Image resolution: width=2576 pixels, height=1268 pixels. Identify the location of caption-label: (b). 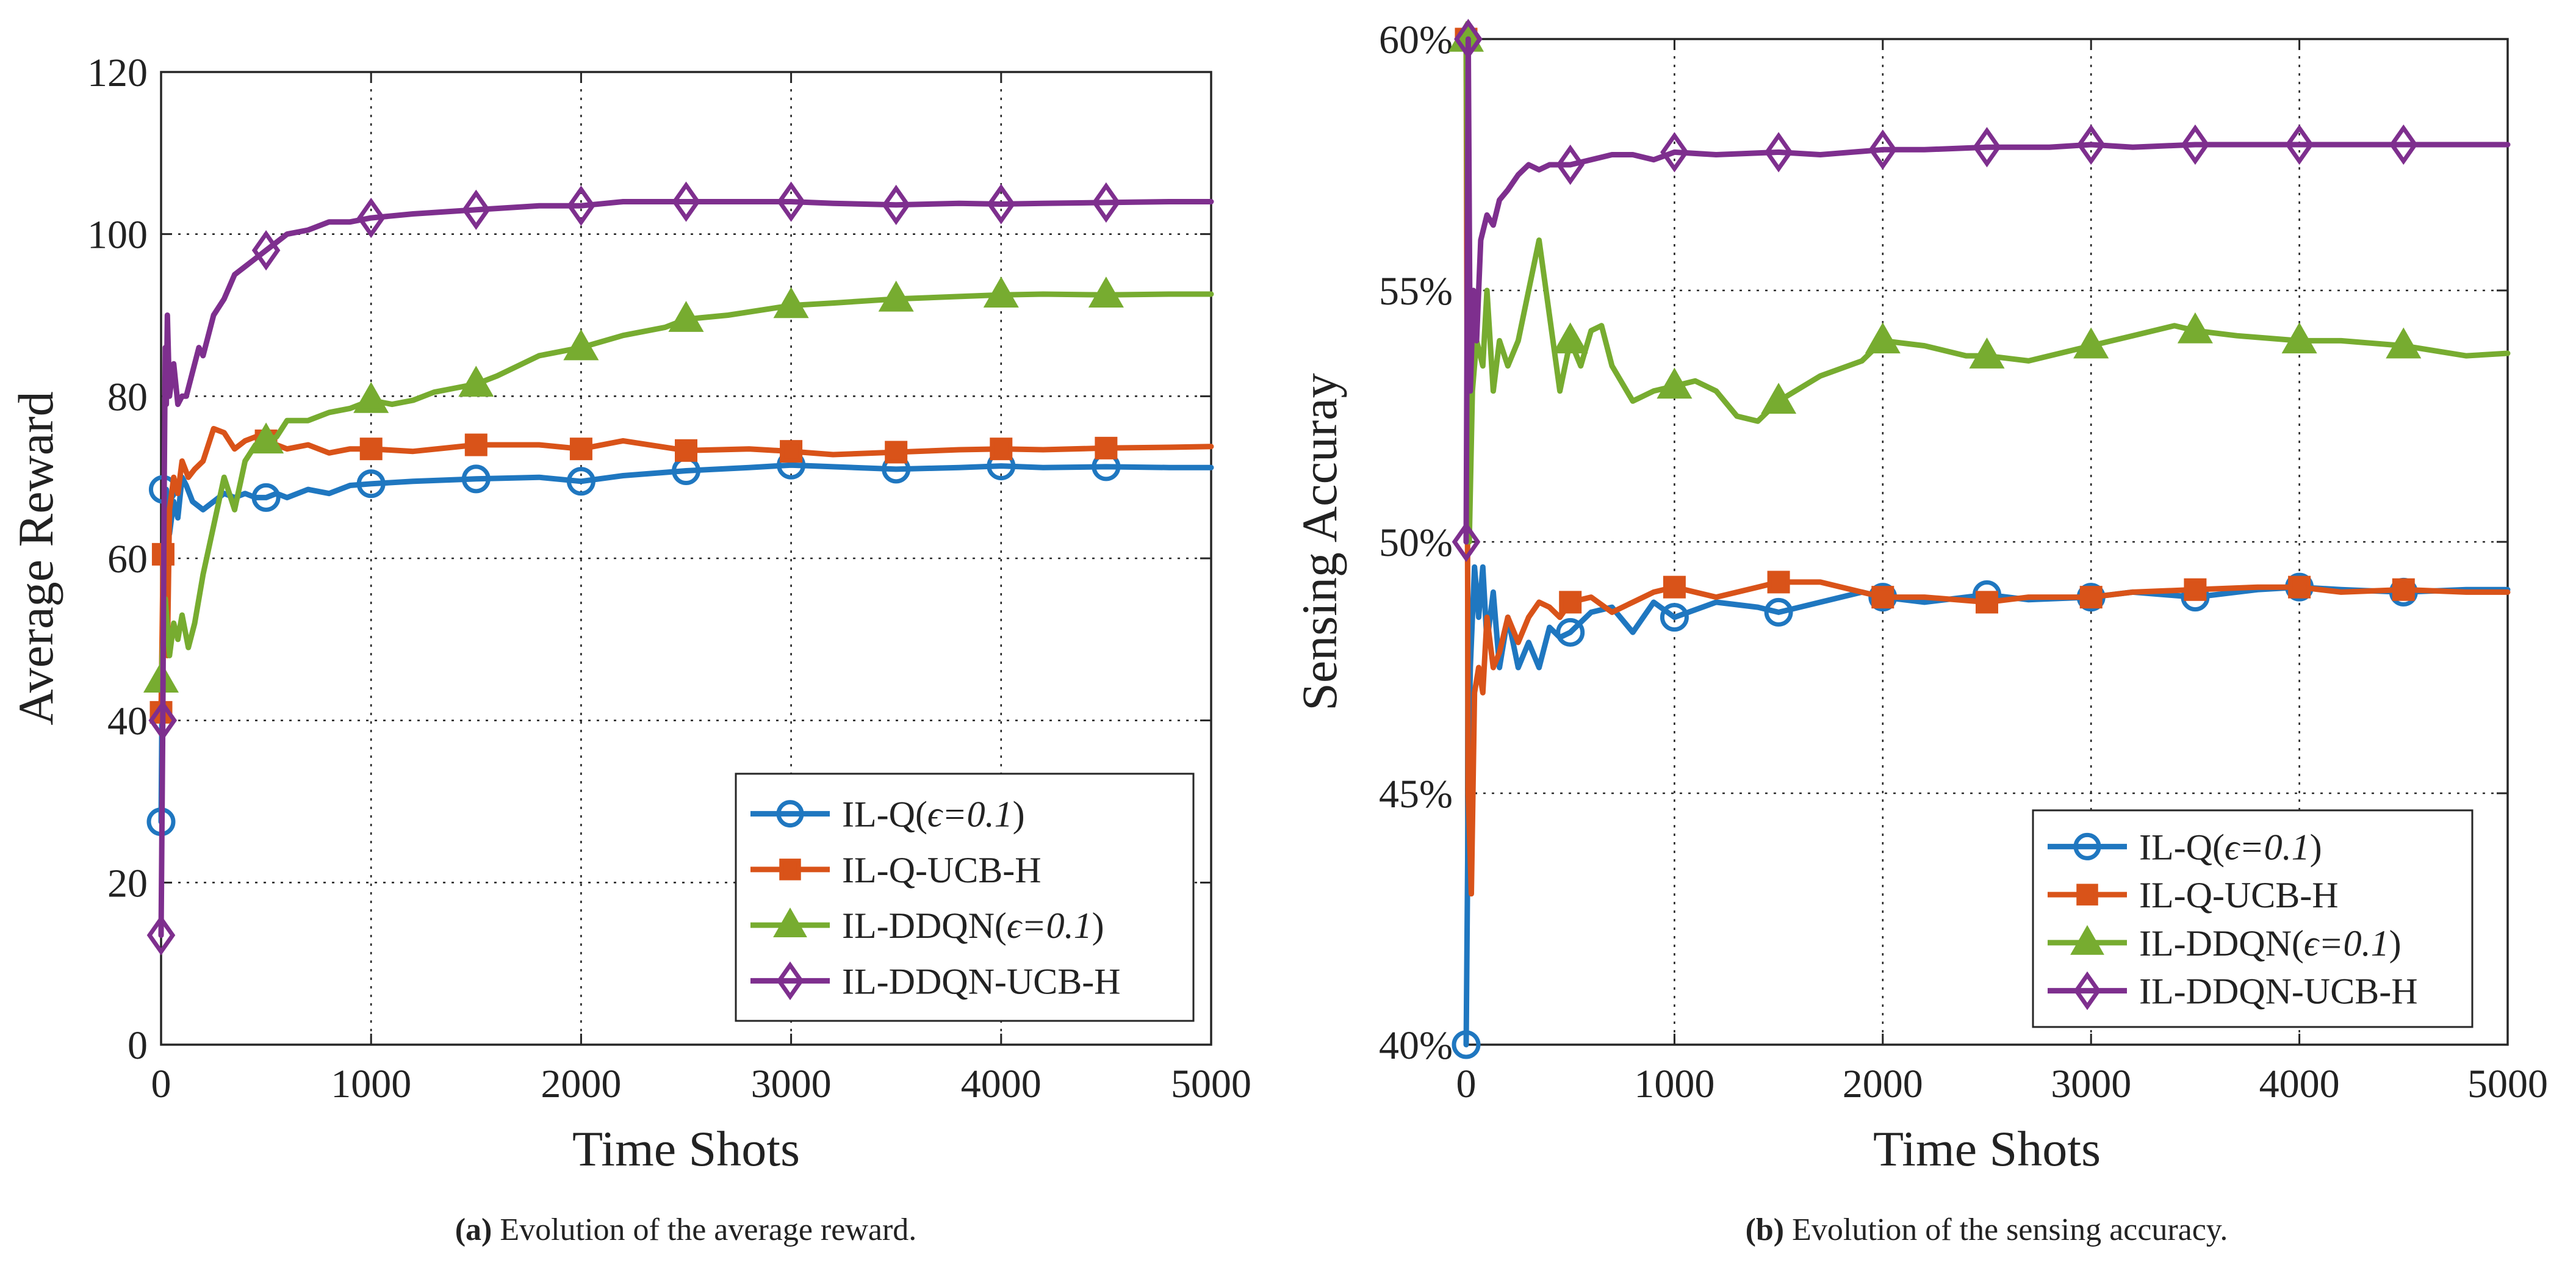
(1765, 1229).